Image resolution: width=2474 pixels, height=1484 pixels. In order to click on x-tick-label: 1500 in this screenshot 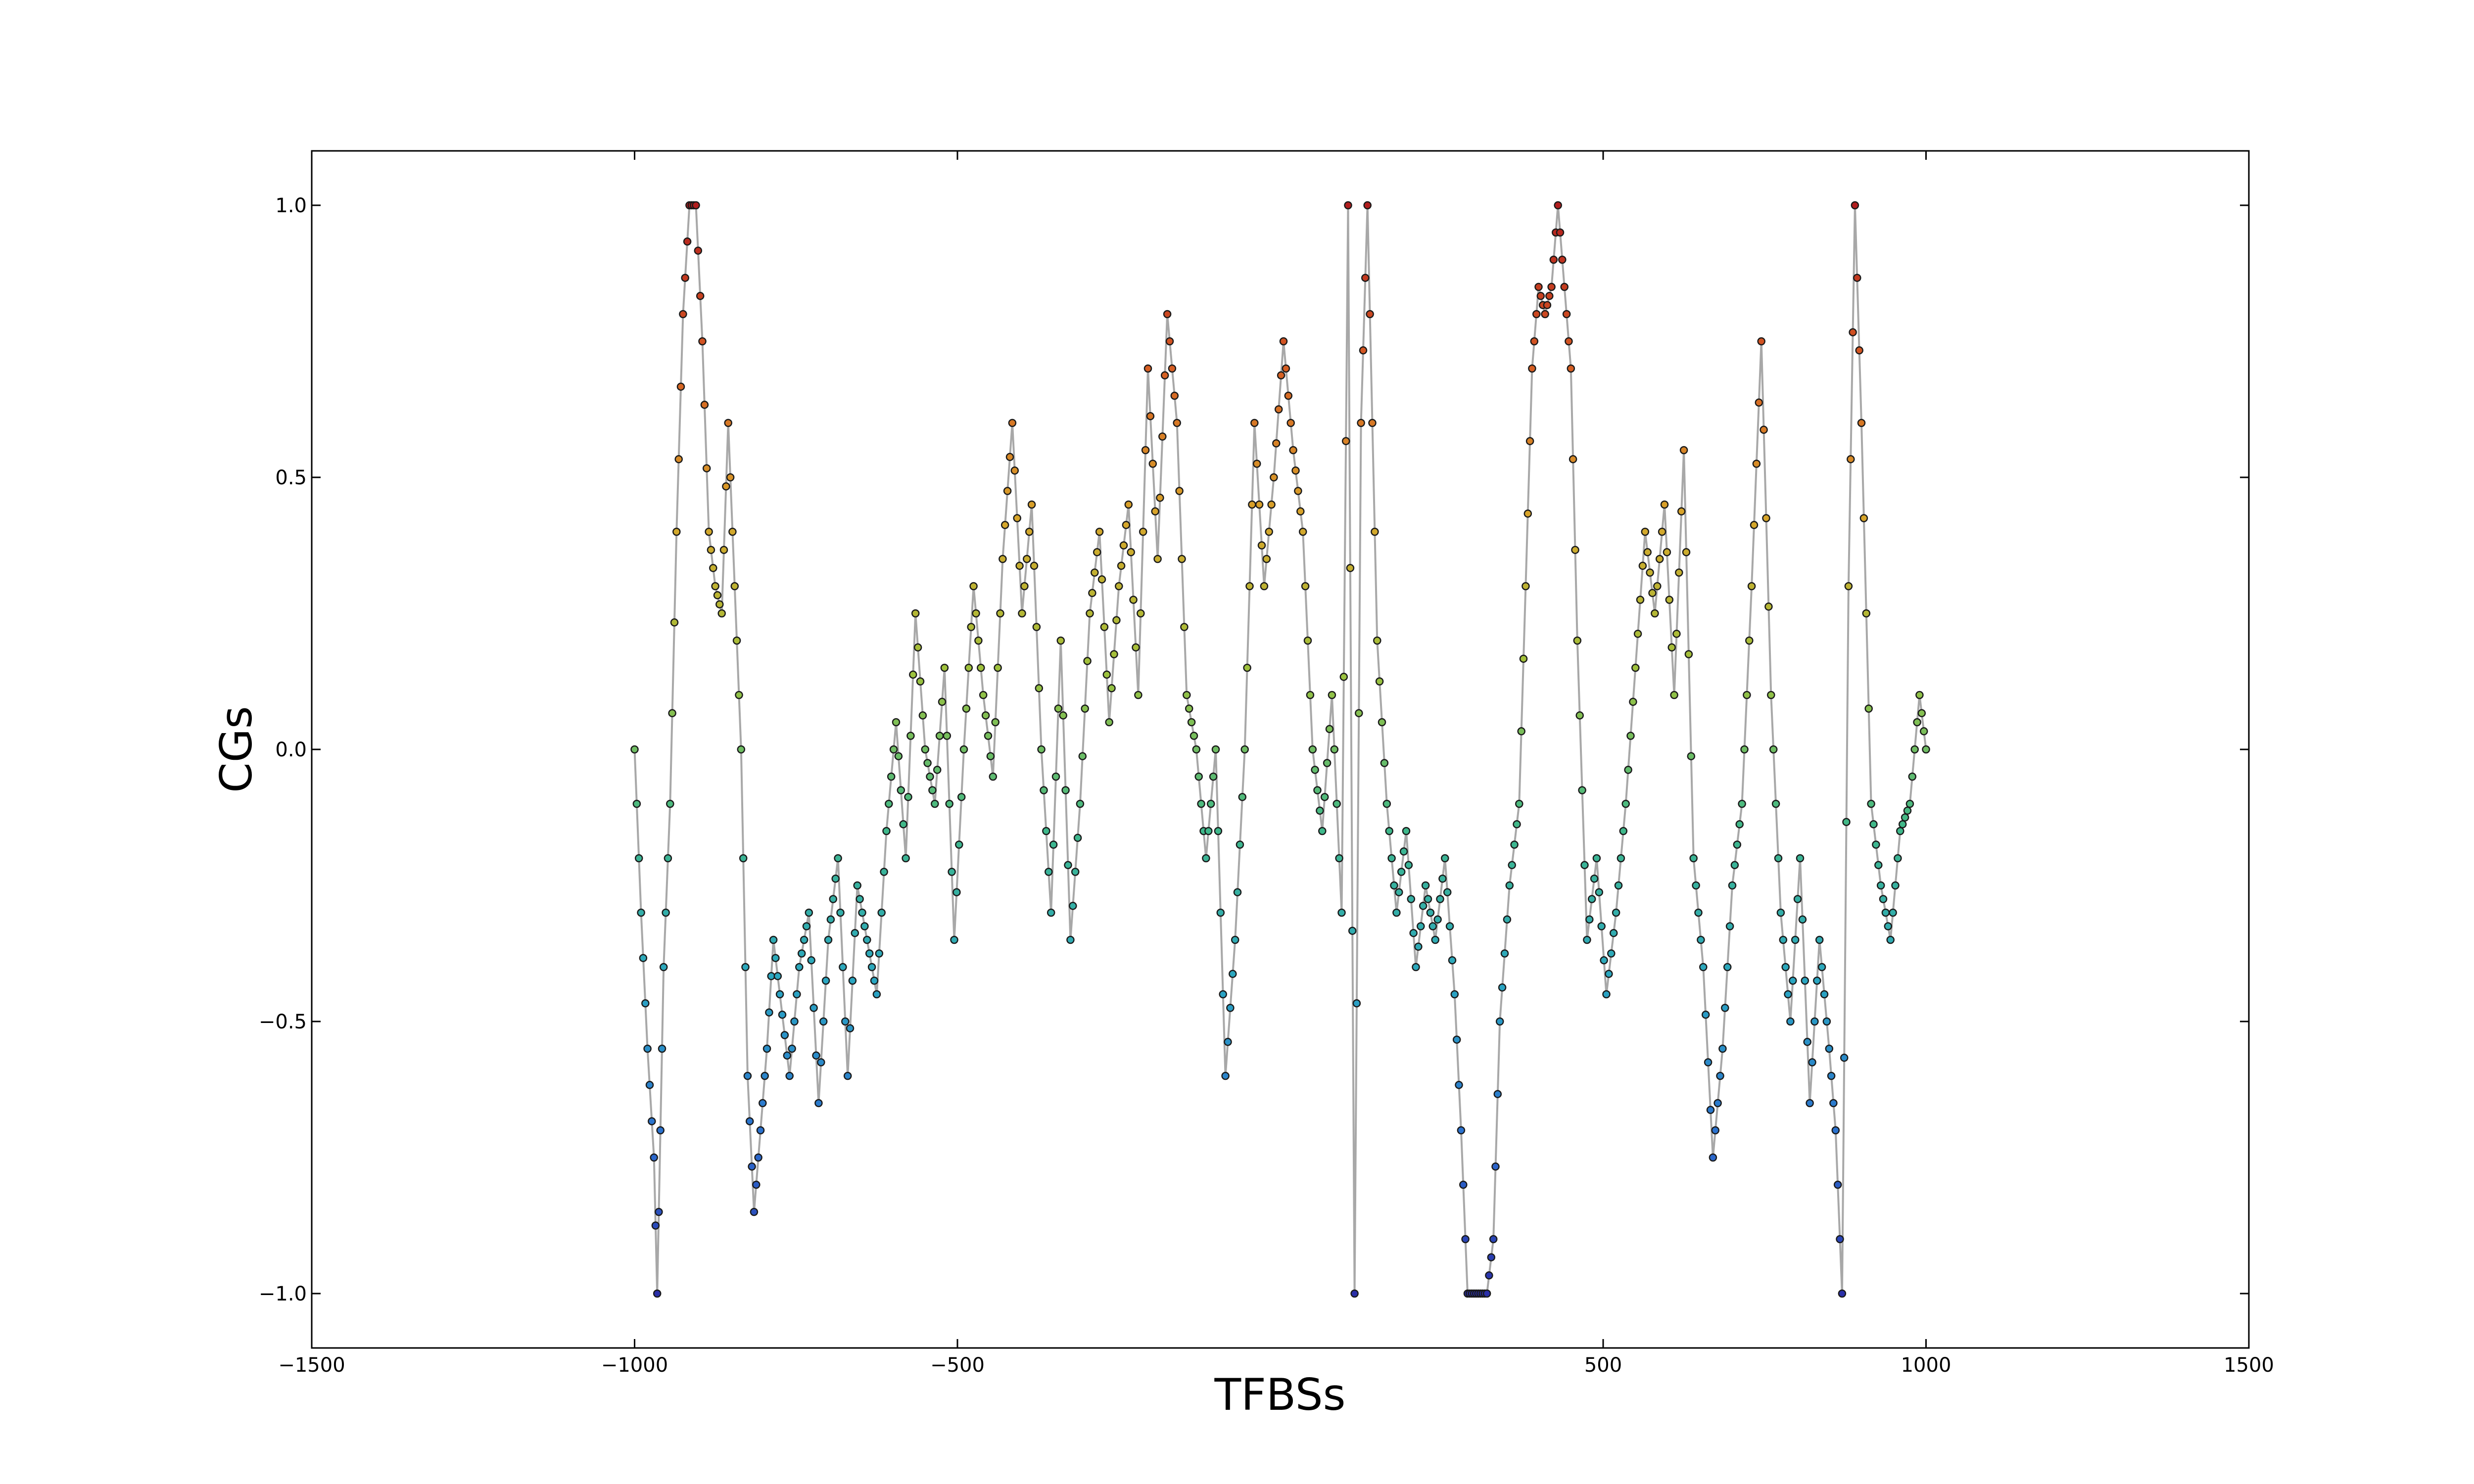, I will do `click(2249, 1365)`.